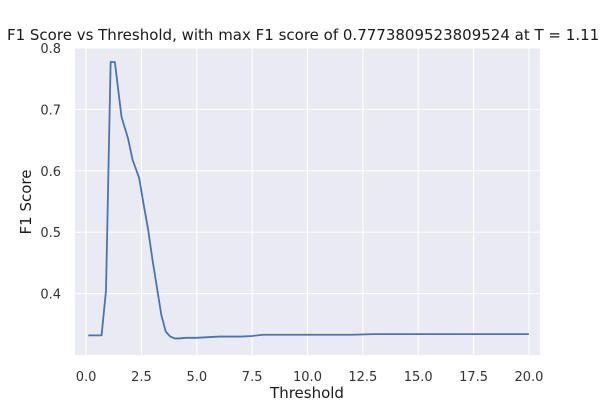  What do you see at coordinates (50, 49) in the screenshot?
I see `y-tick-label: 0.8` at bounding box center [50, 49].